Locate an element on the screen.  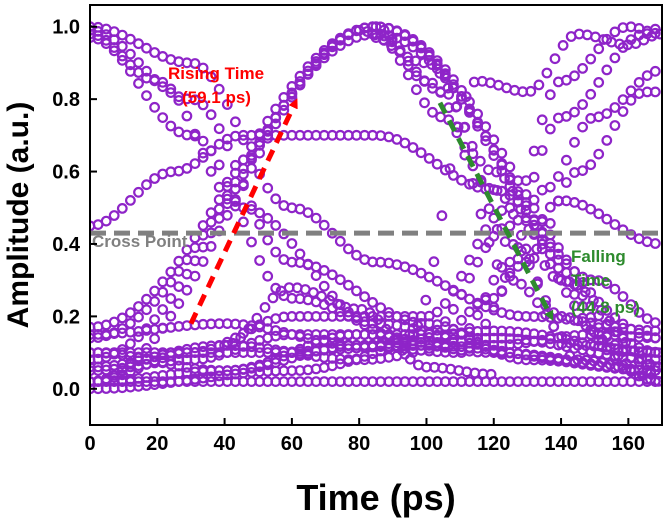
y-tick-label: 0.2 is located at coordinates (66, 317).